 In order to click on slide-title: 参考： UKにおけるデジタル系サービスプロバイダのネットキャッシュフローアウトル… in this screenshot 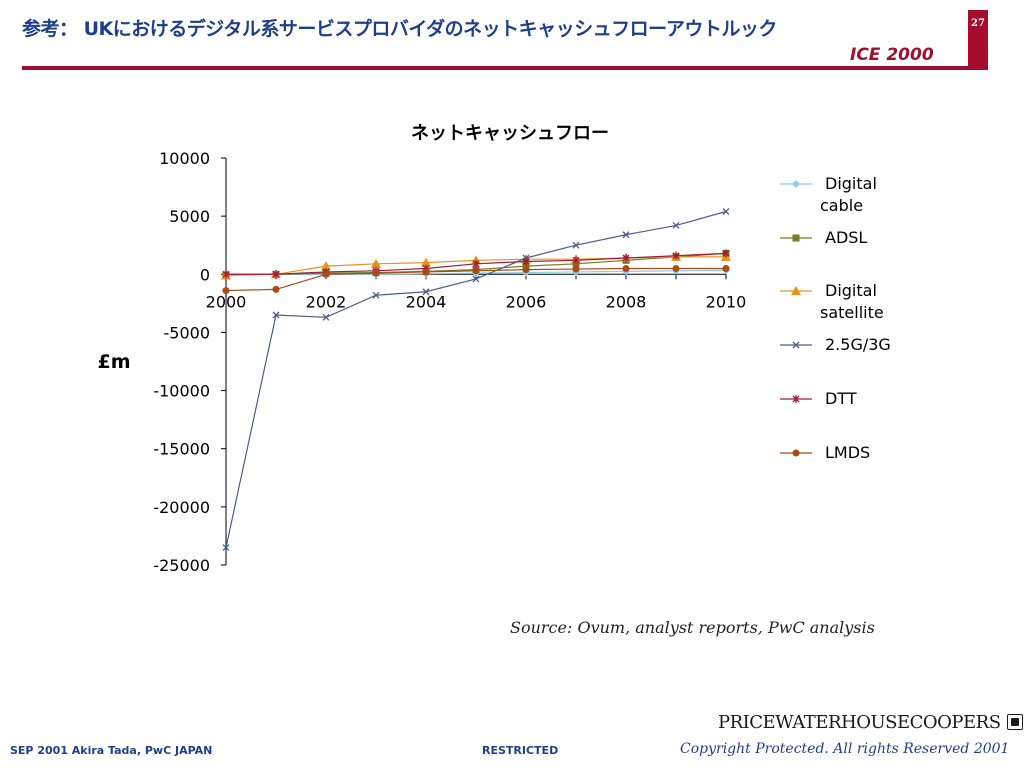, I will do `click(399, 29)`.